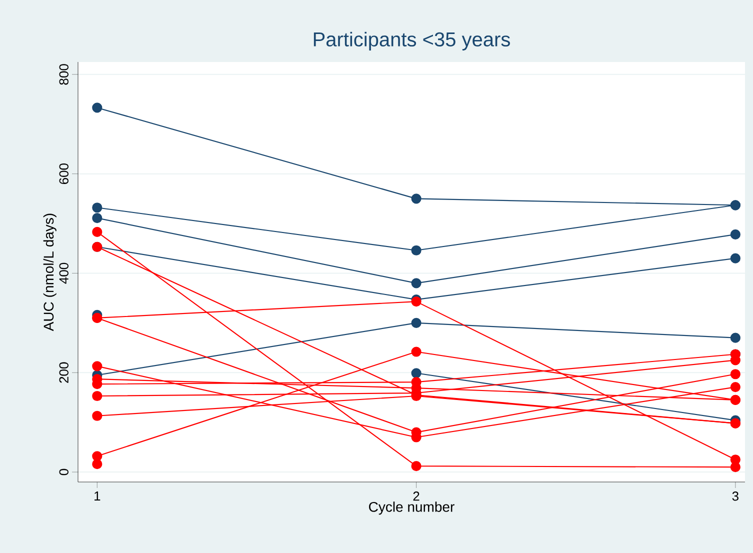 The height and width of the screenshot is (553, 753). What do you see at coordinates (63, 173) in the screenshot?
I see `y-tick-label: 600` at bounding box center [63, 173].